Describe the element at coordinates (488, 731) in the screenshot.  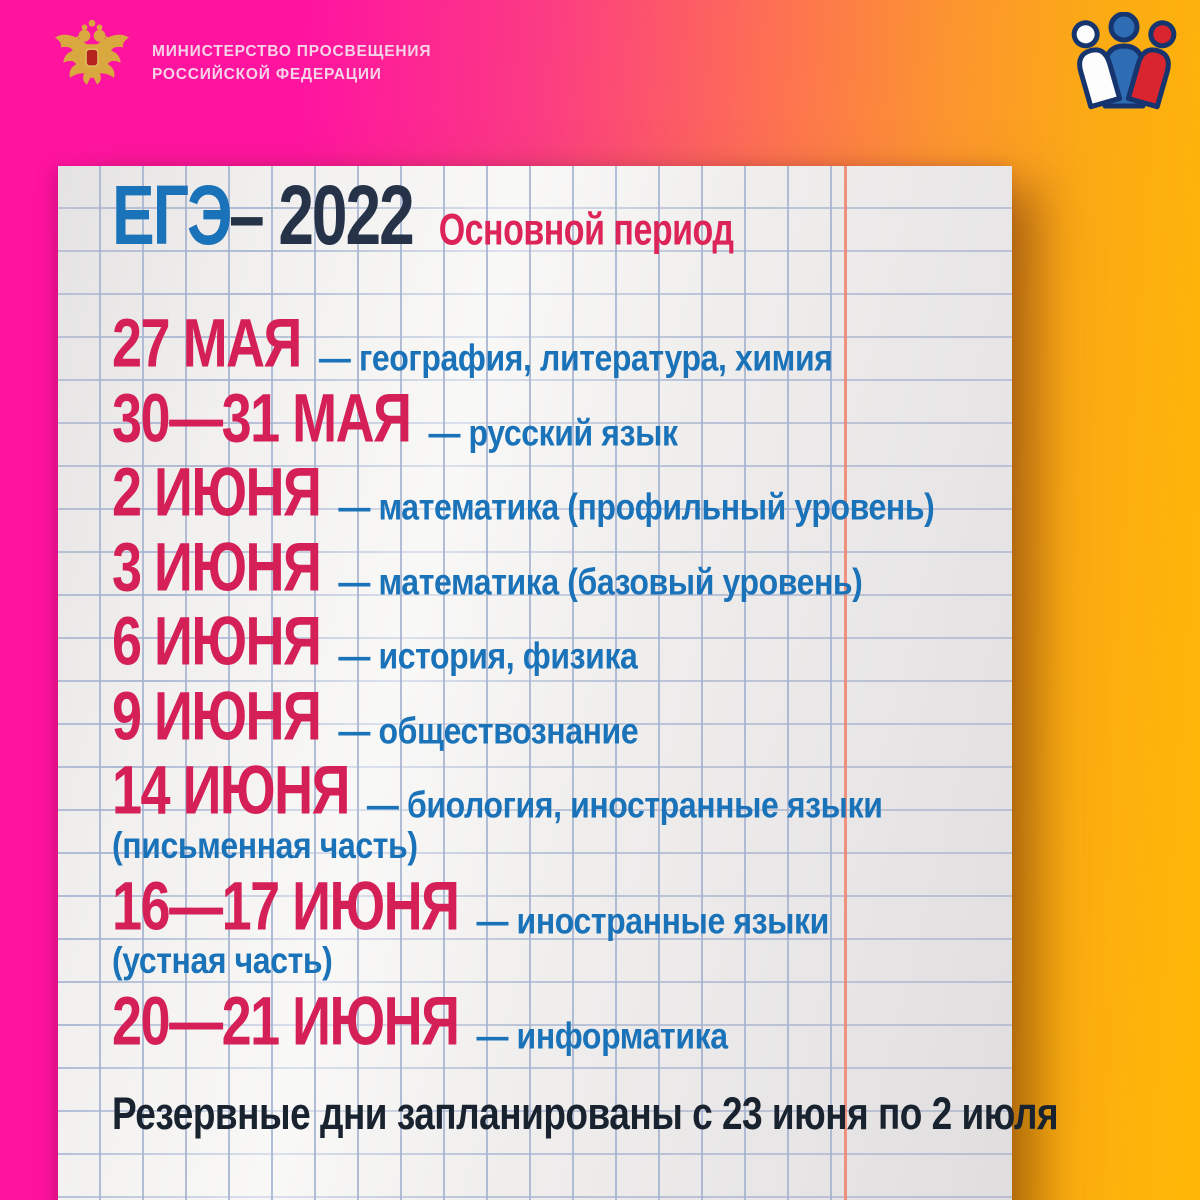
I see `schedule-subjects: — обществознание` at that location.